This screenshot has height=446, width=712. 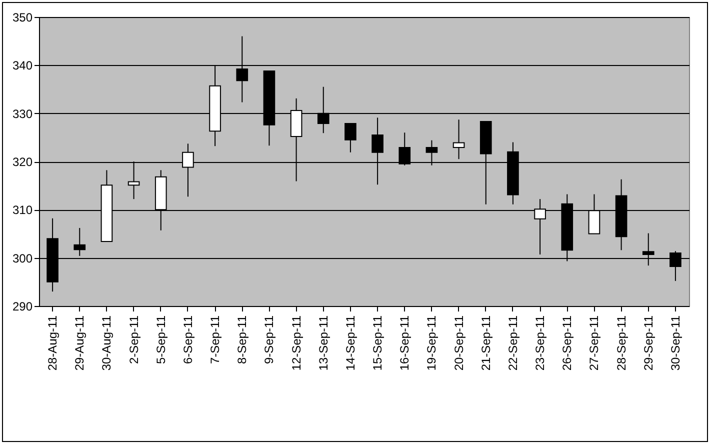 What do you see at coordinates (513, 343) in the screenshot?
I see `x-tick-label: 22-Sep-11` at bounding box center [513, 343].